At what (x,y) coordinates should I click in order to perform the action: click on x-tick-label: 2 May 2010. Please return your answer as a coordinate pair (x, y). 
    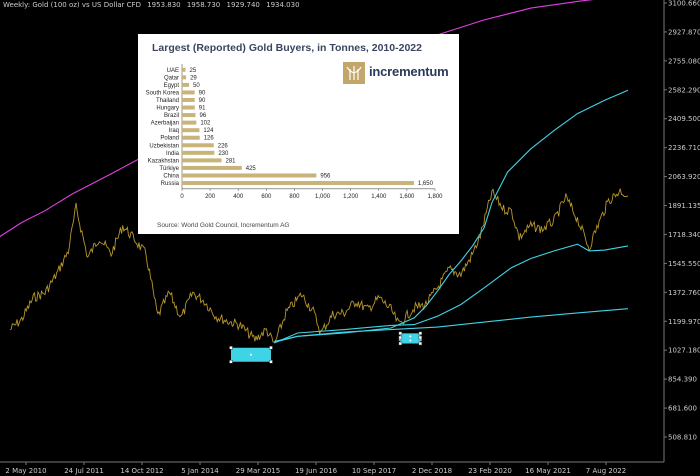
    Looking at the image, I should click on (25, 471).